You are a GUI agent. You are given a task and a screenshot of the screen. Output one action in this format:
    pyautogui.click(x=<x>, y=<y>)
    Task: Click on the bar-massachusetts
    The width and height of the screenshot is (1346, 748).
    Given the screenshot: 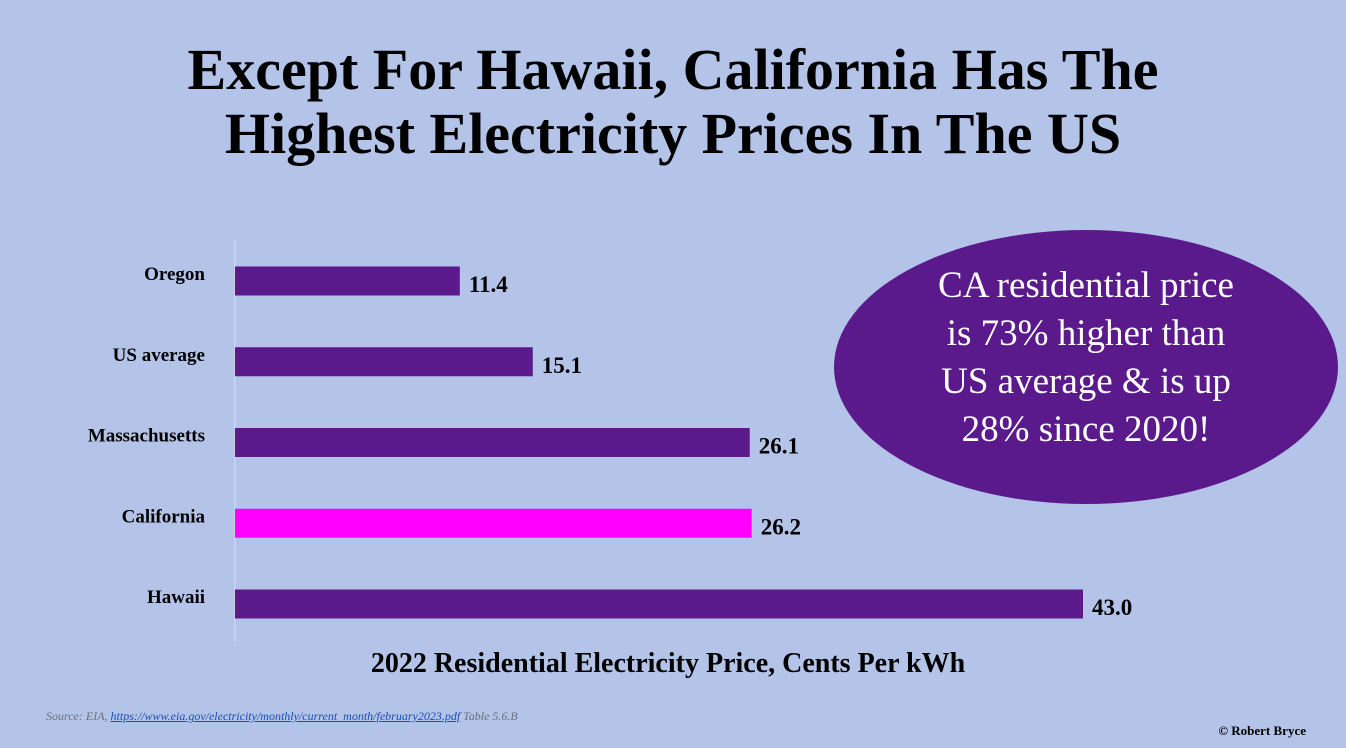 What is the action you would take?
    pyautogui.click(x=492, y=442)
    